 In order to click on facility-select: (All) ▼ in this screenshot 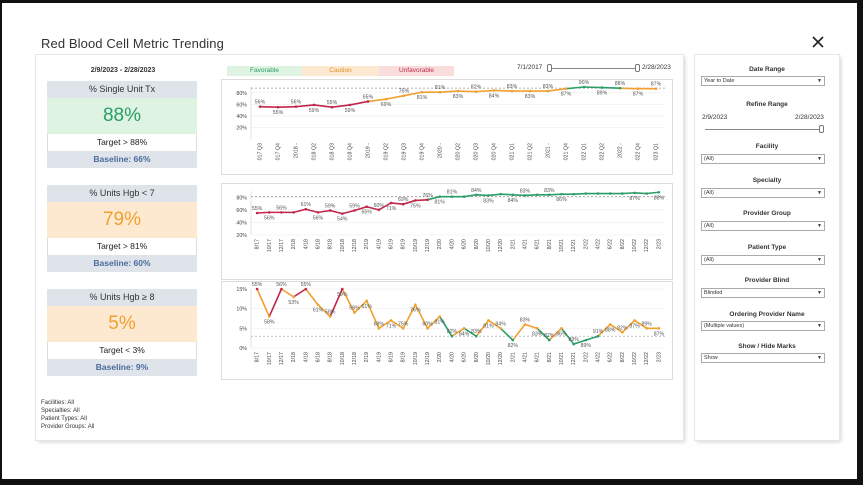, I will do `click(763, 159)`.